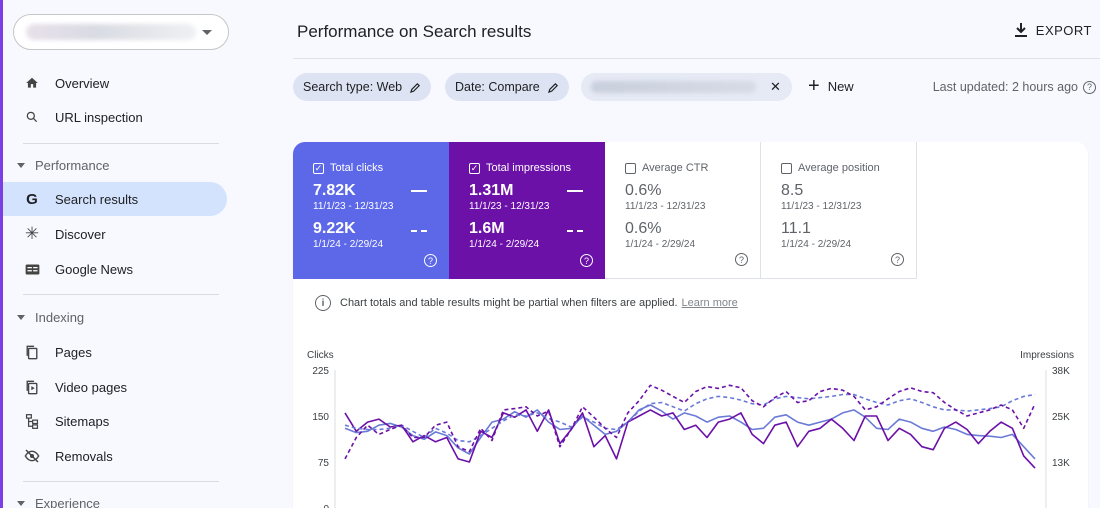 This screenshot has height=508, width=1100. I want to click on info-icon: i, so click(323, 303).